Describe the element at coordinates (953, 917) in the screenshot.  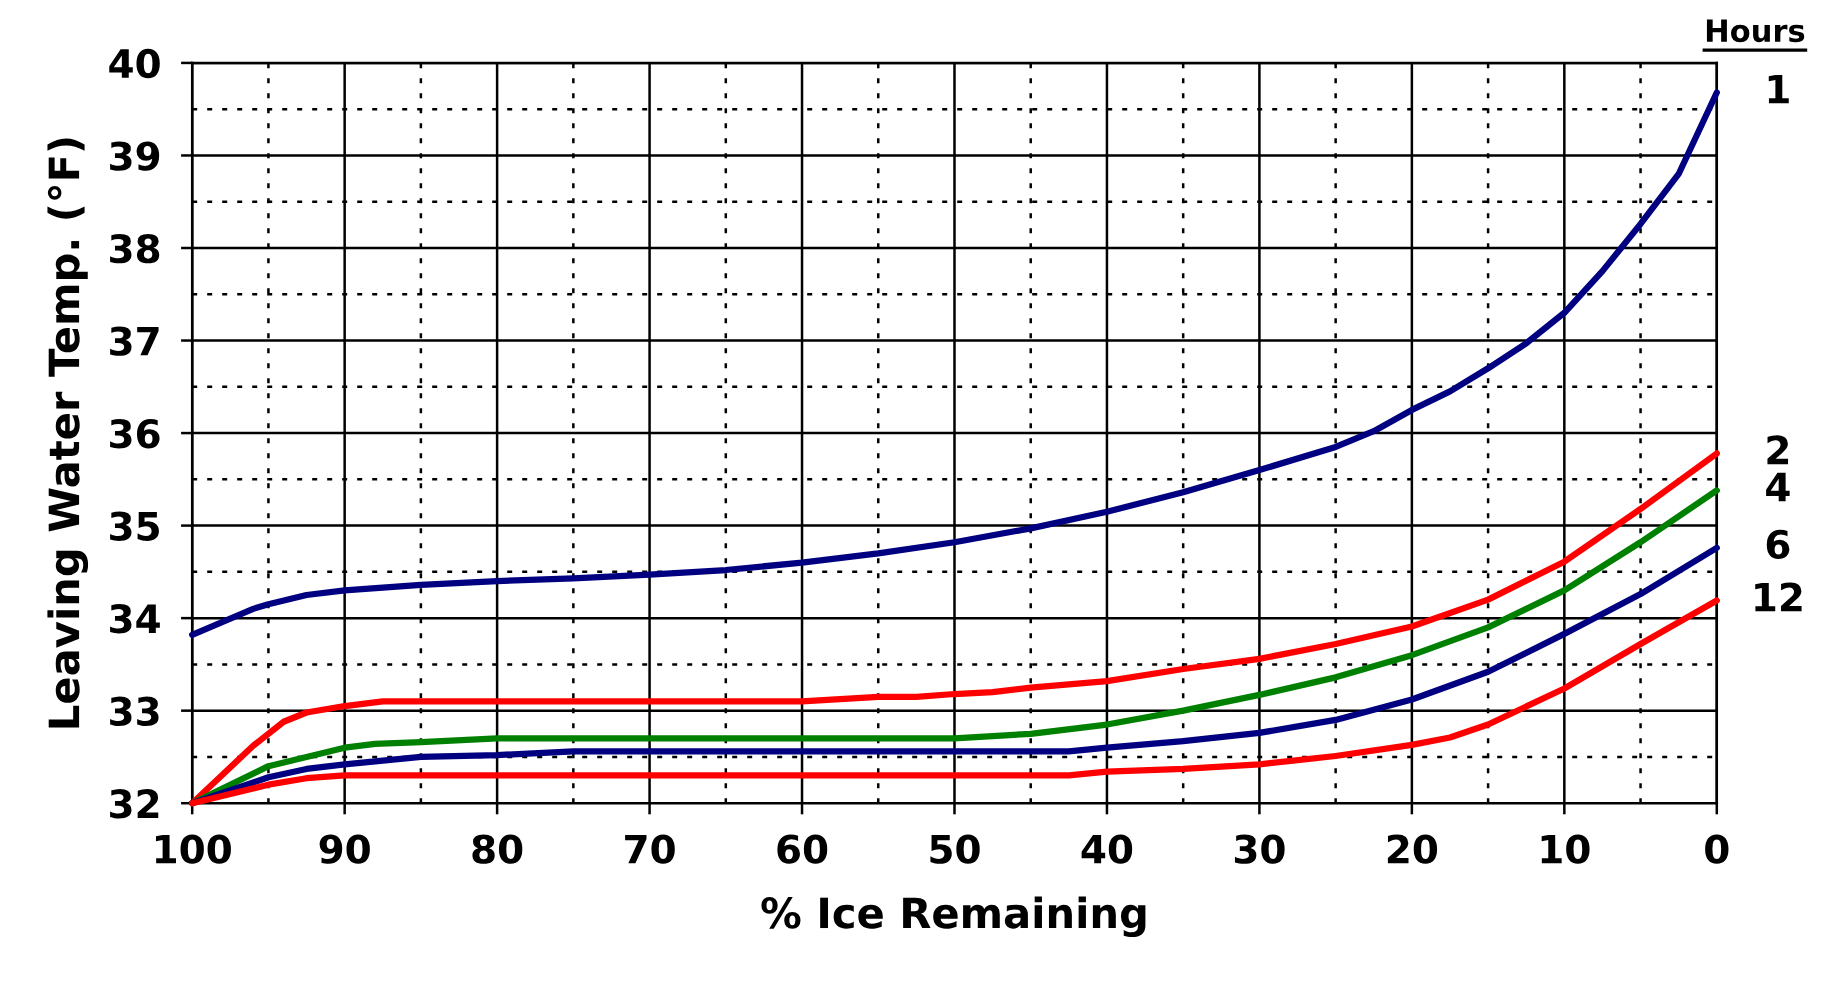
I see `x-axis-title: % Ice Remaining` at that location.